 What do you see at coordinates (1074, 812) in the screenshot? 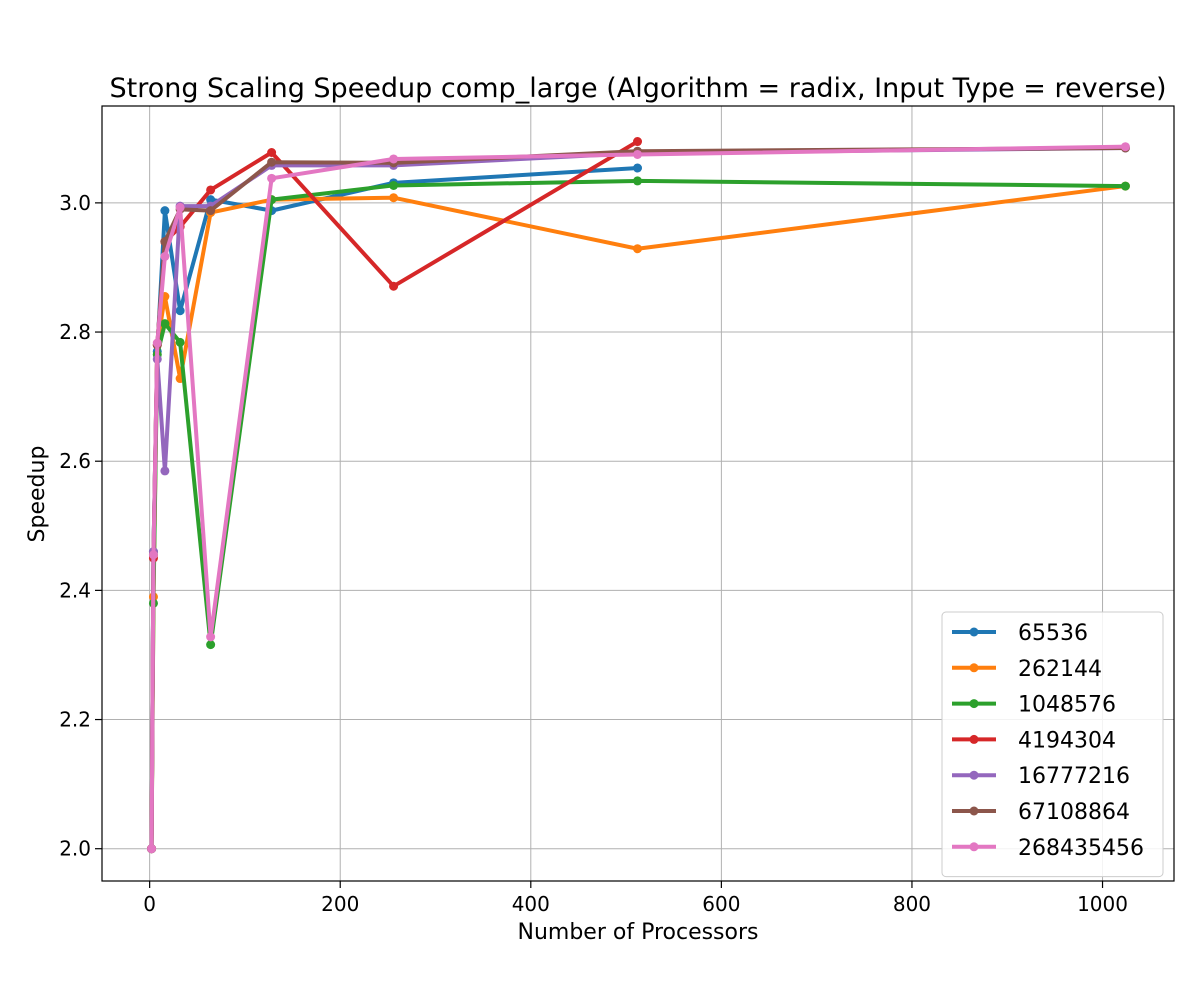
I see `legend-label-67108864: 67108864` at bounding box center [1074, 812].